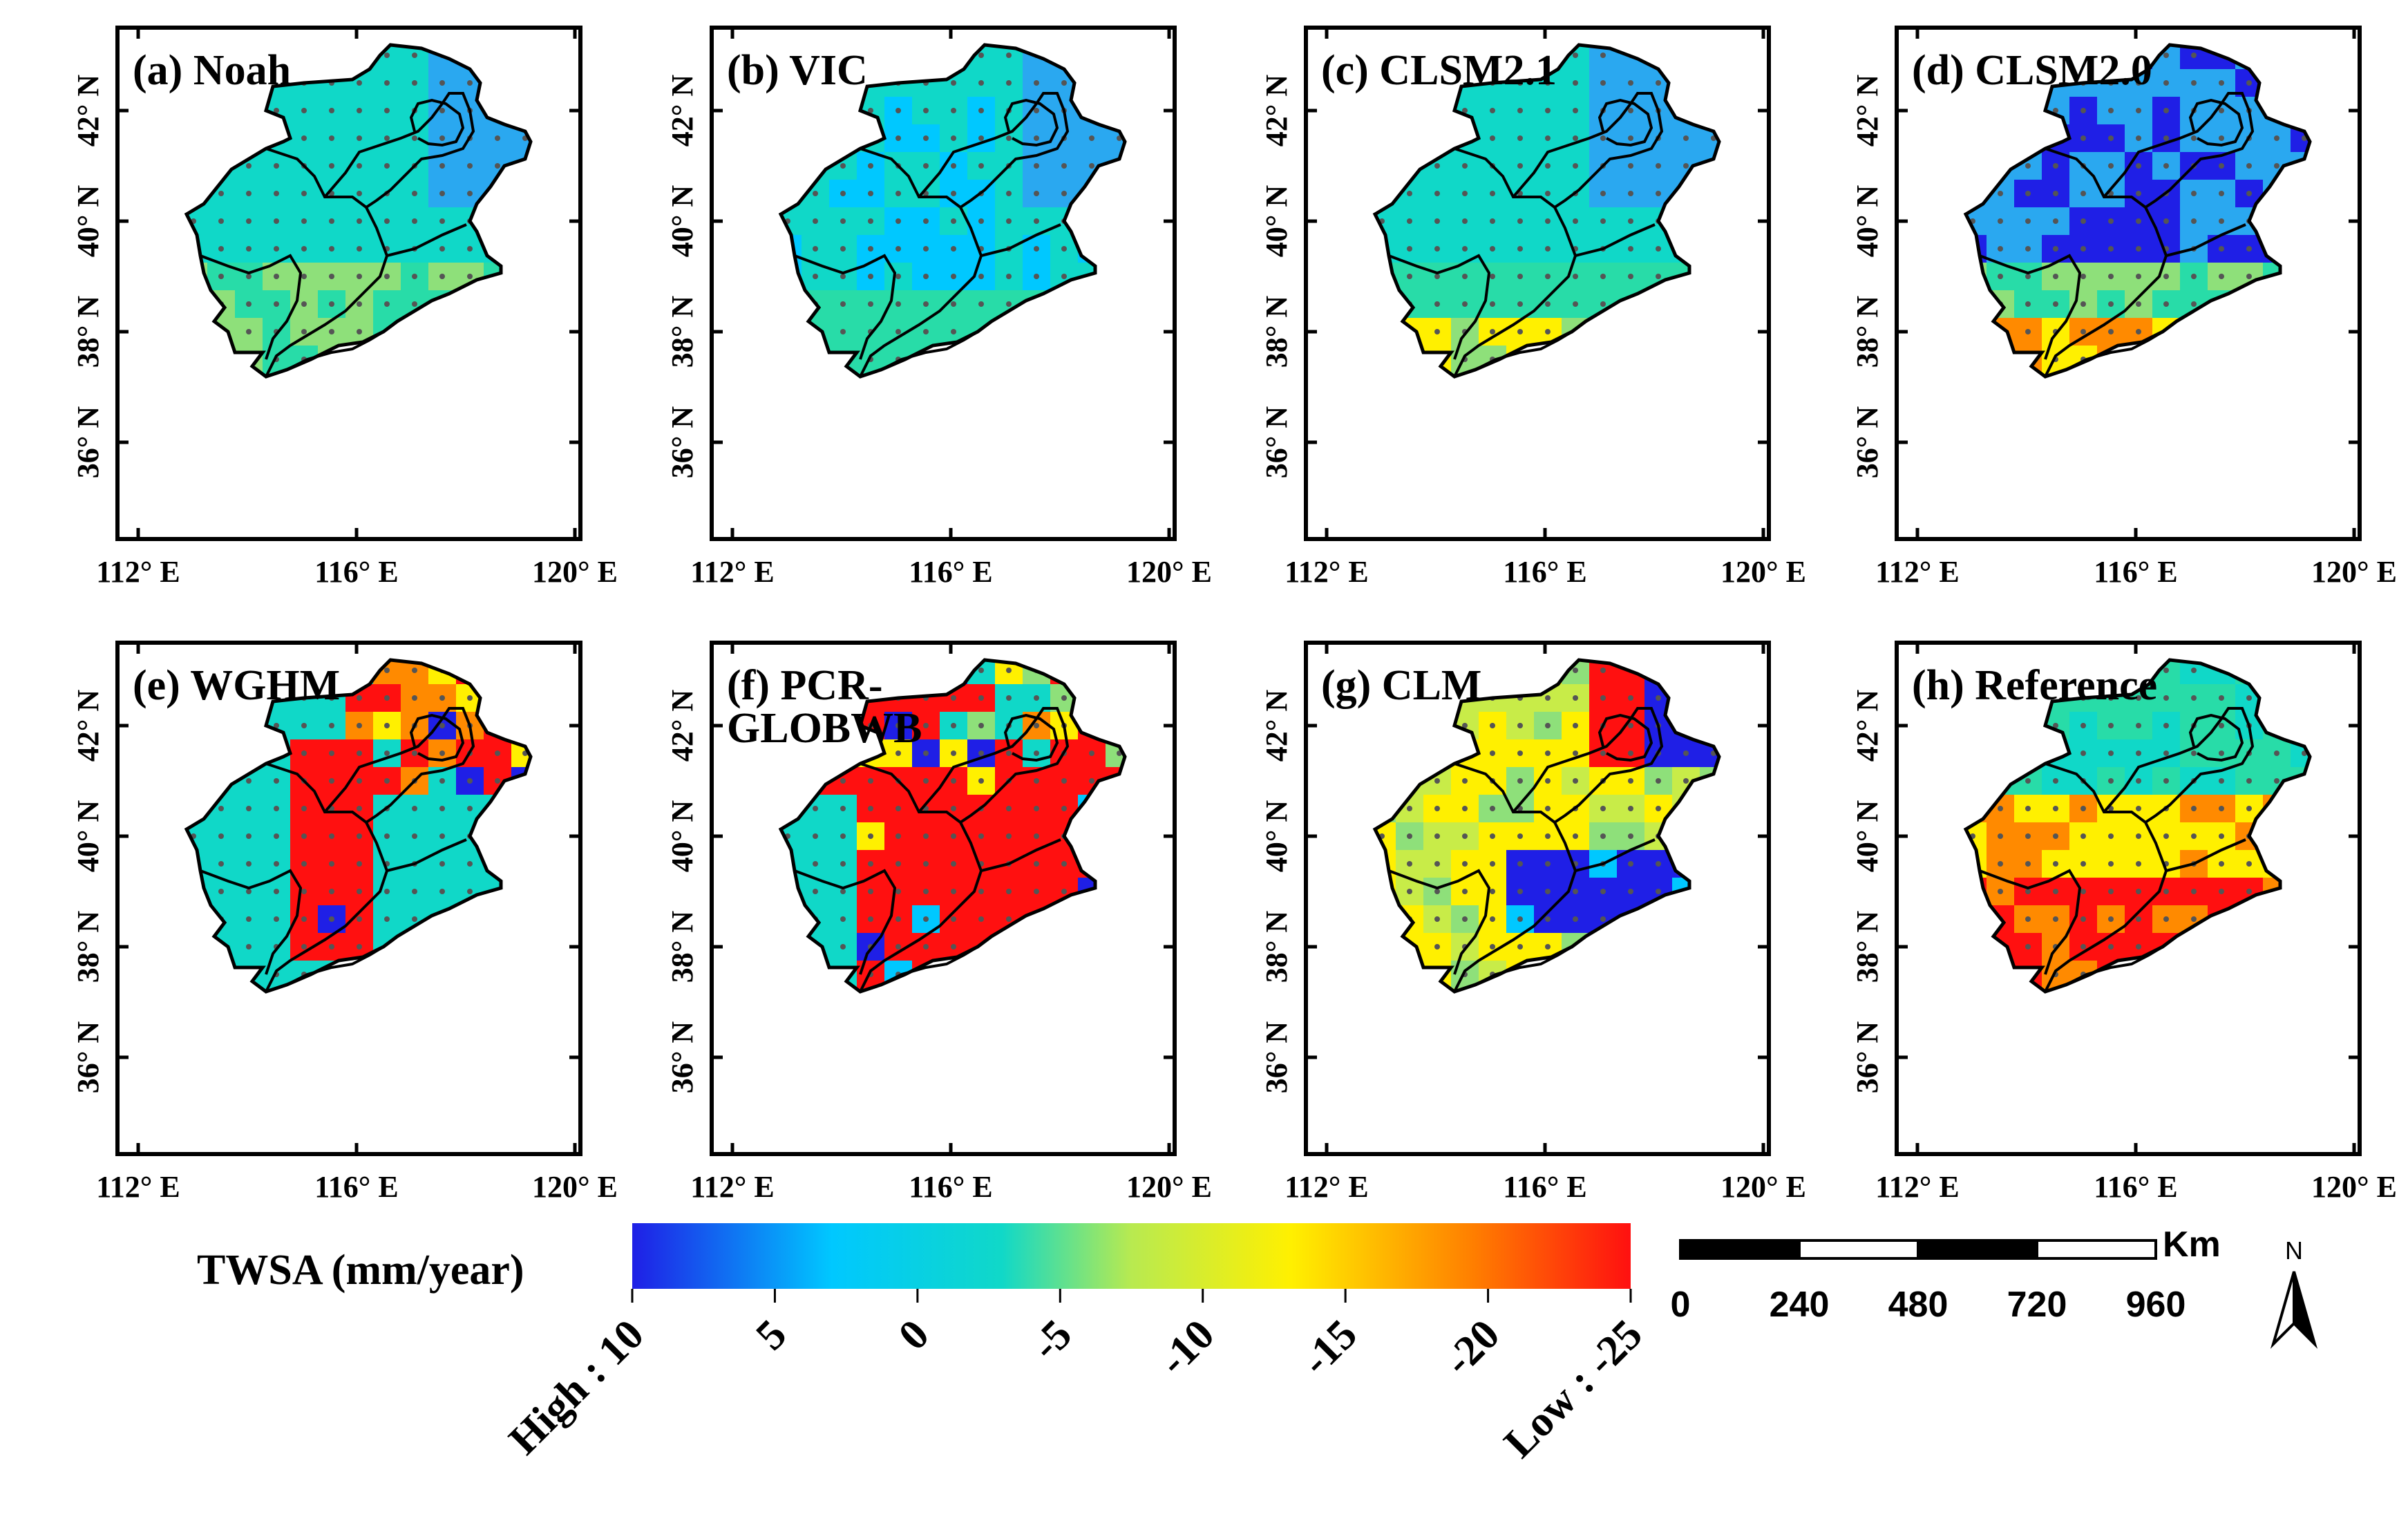 The width and height of the screenshot is (2408, 1530). What do you see at coordinates (771, 1335) in the screenshot?
I see `colorbar-tick-label: 5` at bounding box center [771, 1335].